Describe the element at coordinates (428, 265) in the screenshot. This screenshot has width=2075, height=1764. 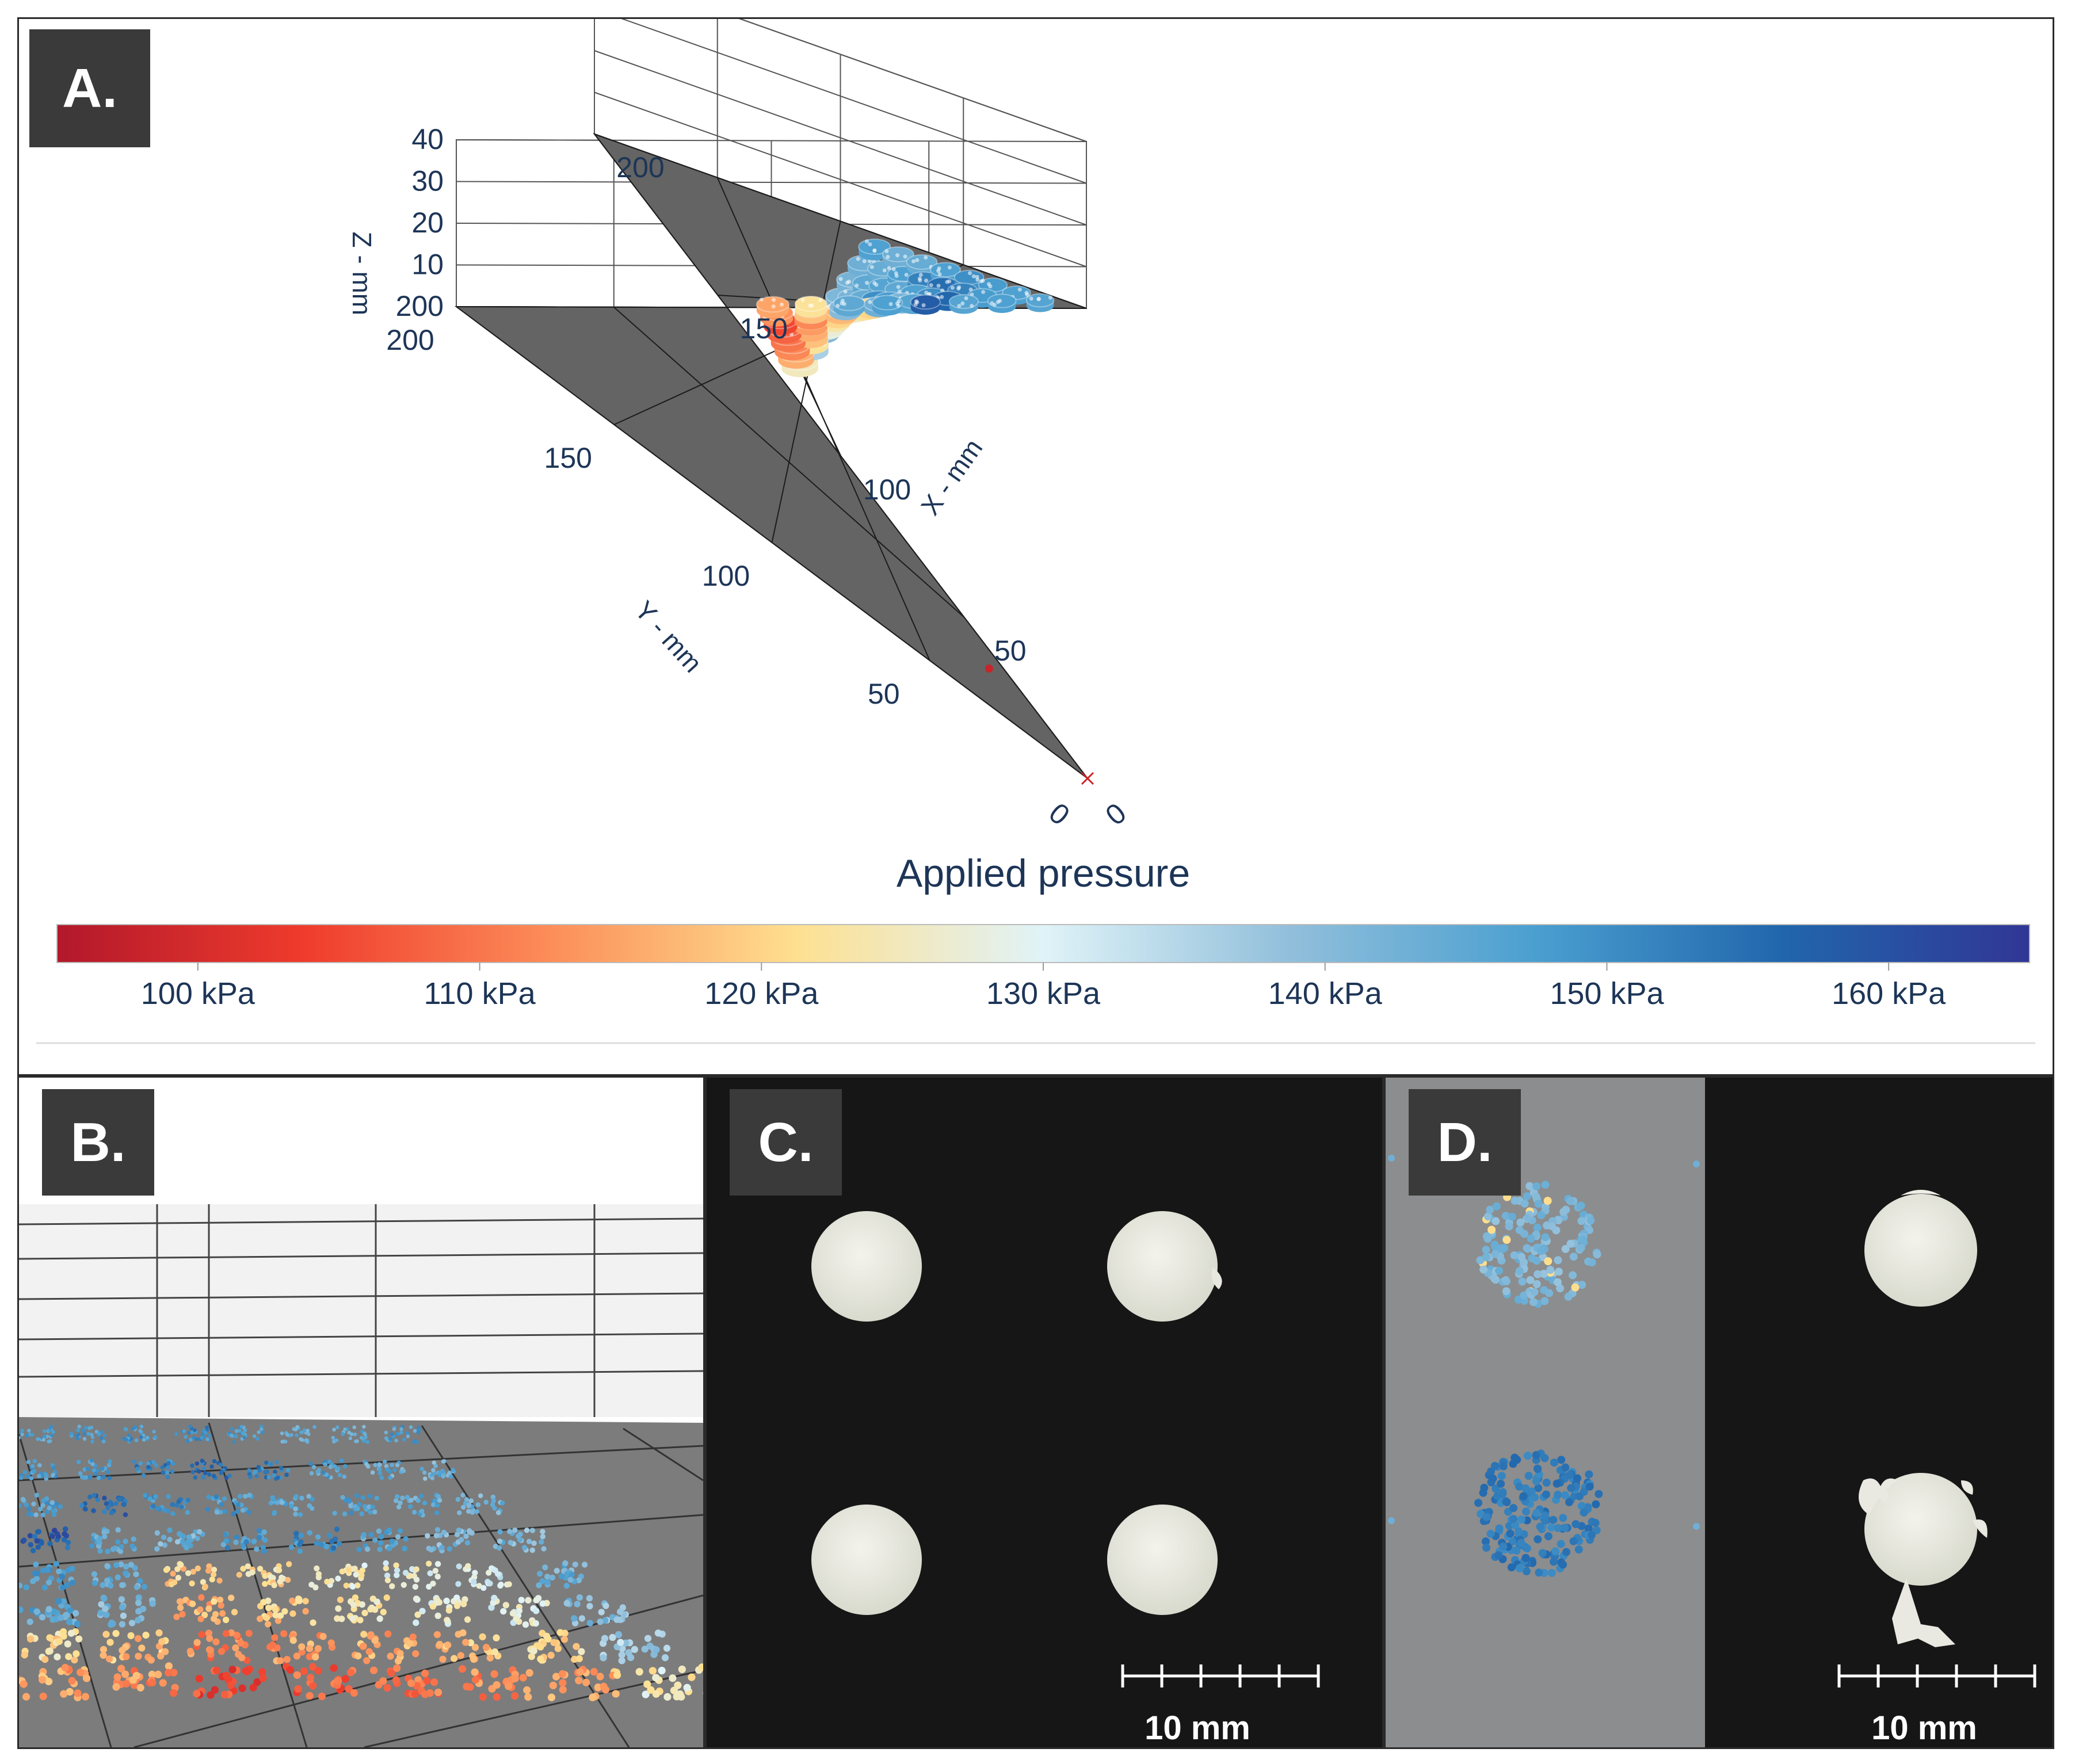
I see `z-tick-label: 10` at that location.